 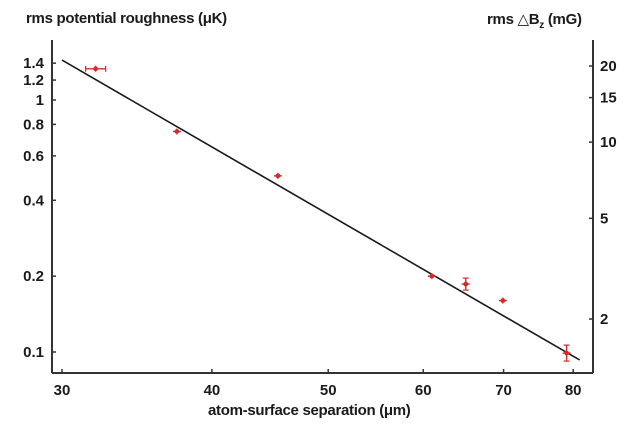 What do you see at coordinates (562, 19) in the screenshot?
I see `right-title-suffix: (mG)` at bounding box center [562, 19].